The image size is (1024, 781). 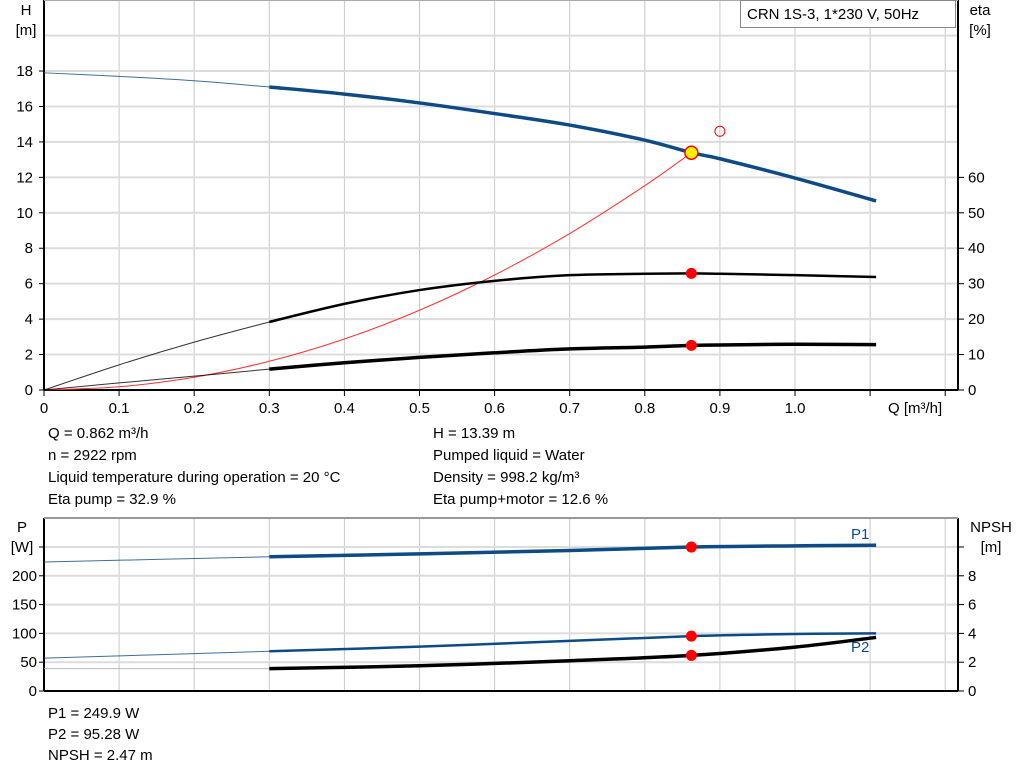 I want to click on y-tick-label: 6, so click(x=29, y=284).